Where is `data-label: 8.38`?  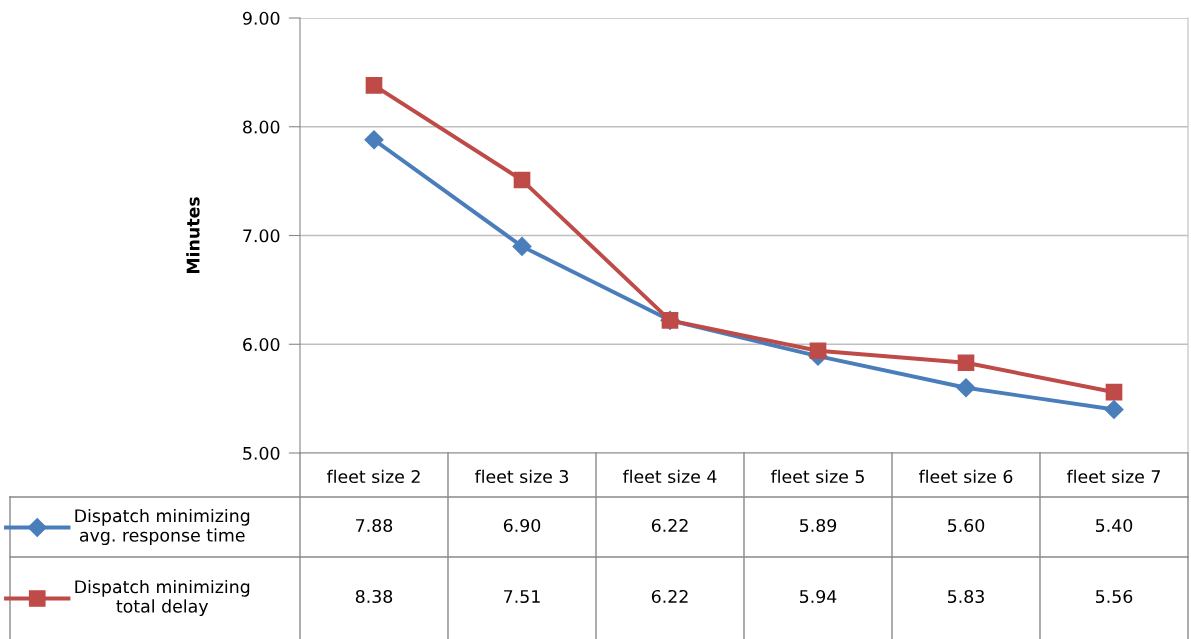 data-label: 8.38 is located at coordinates (374, 596).